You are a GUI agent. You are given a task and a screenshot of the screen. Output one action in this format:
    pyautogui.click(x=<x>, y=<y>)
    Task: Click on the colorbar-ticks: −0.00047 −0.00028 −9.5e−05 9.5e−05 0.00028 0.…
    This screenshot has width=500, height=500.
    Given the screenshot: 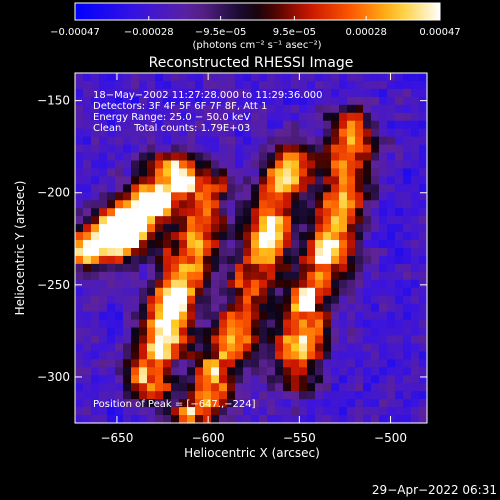 What is the action you would take?
    pyautogui.click(x=255, y=27)
    